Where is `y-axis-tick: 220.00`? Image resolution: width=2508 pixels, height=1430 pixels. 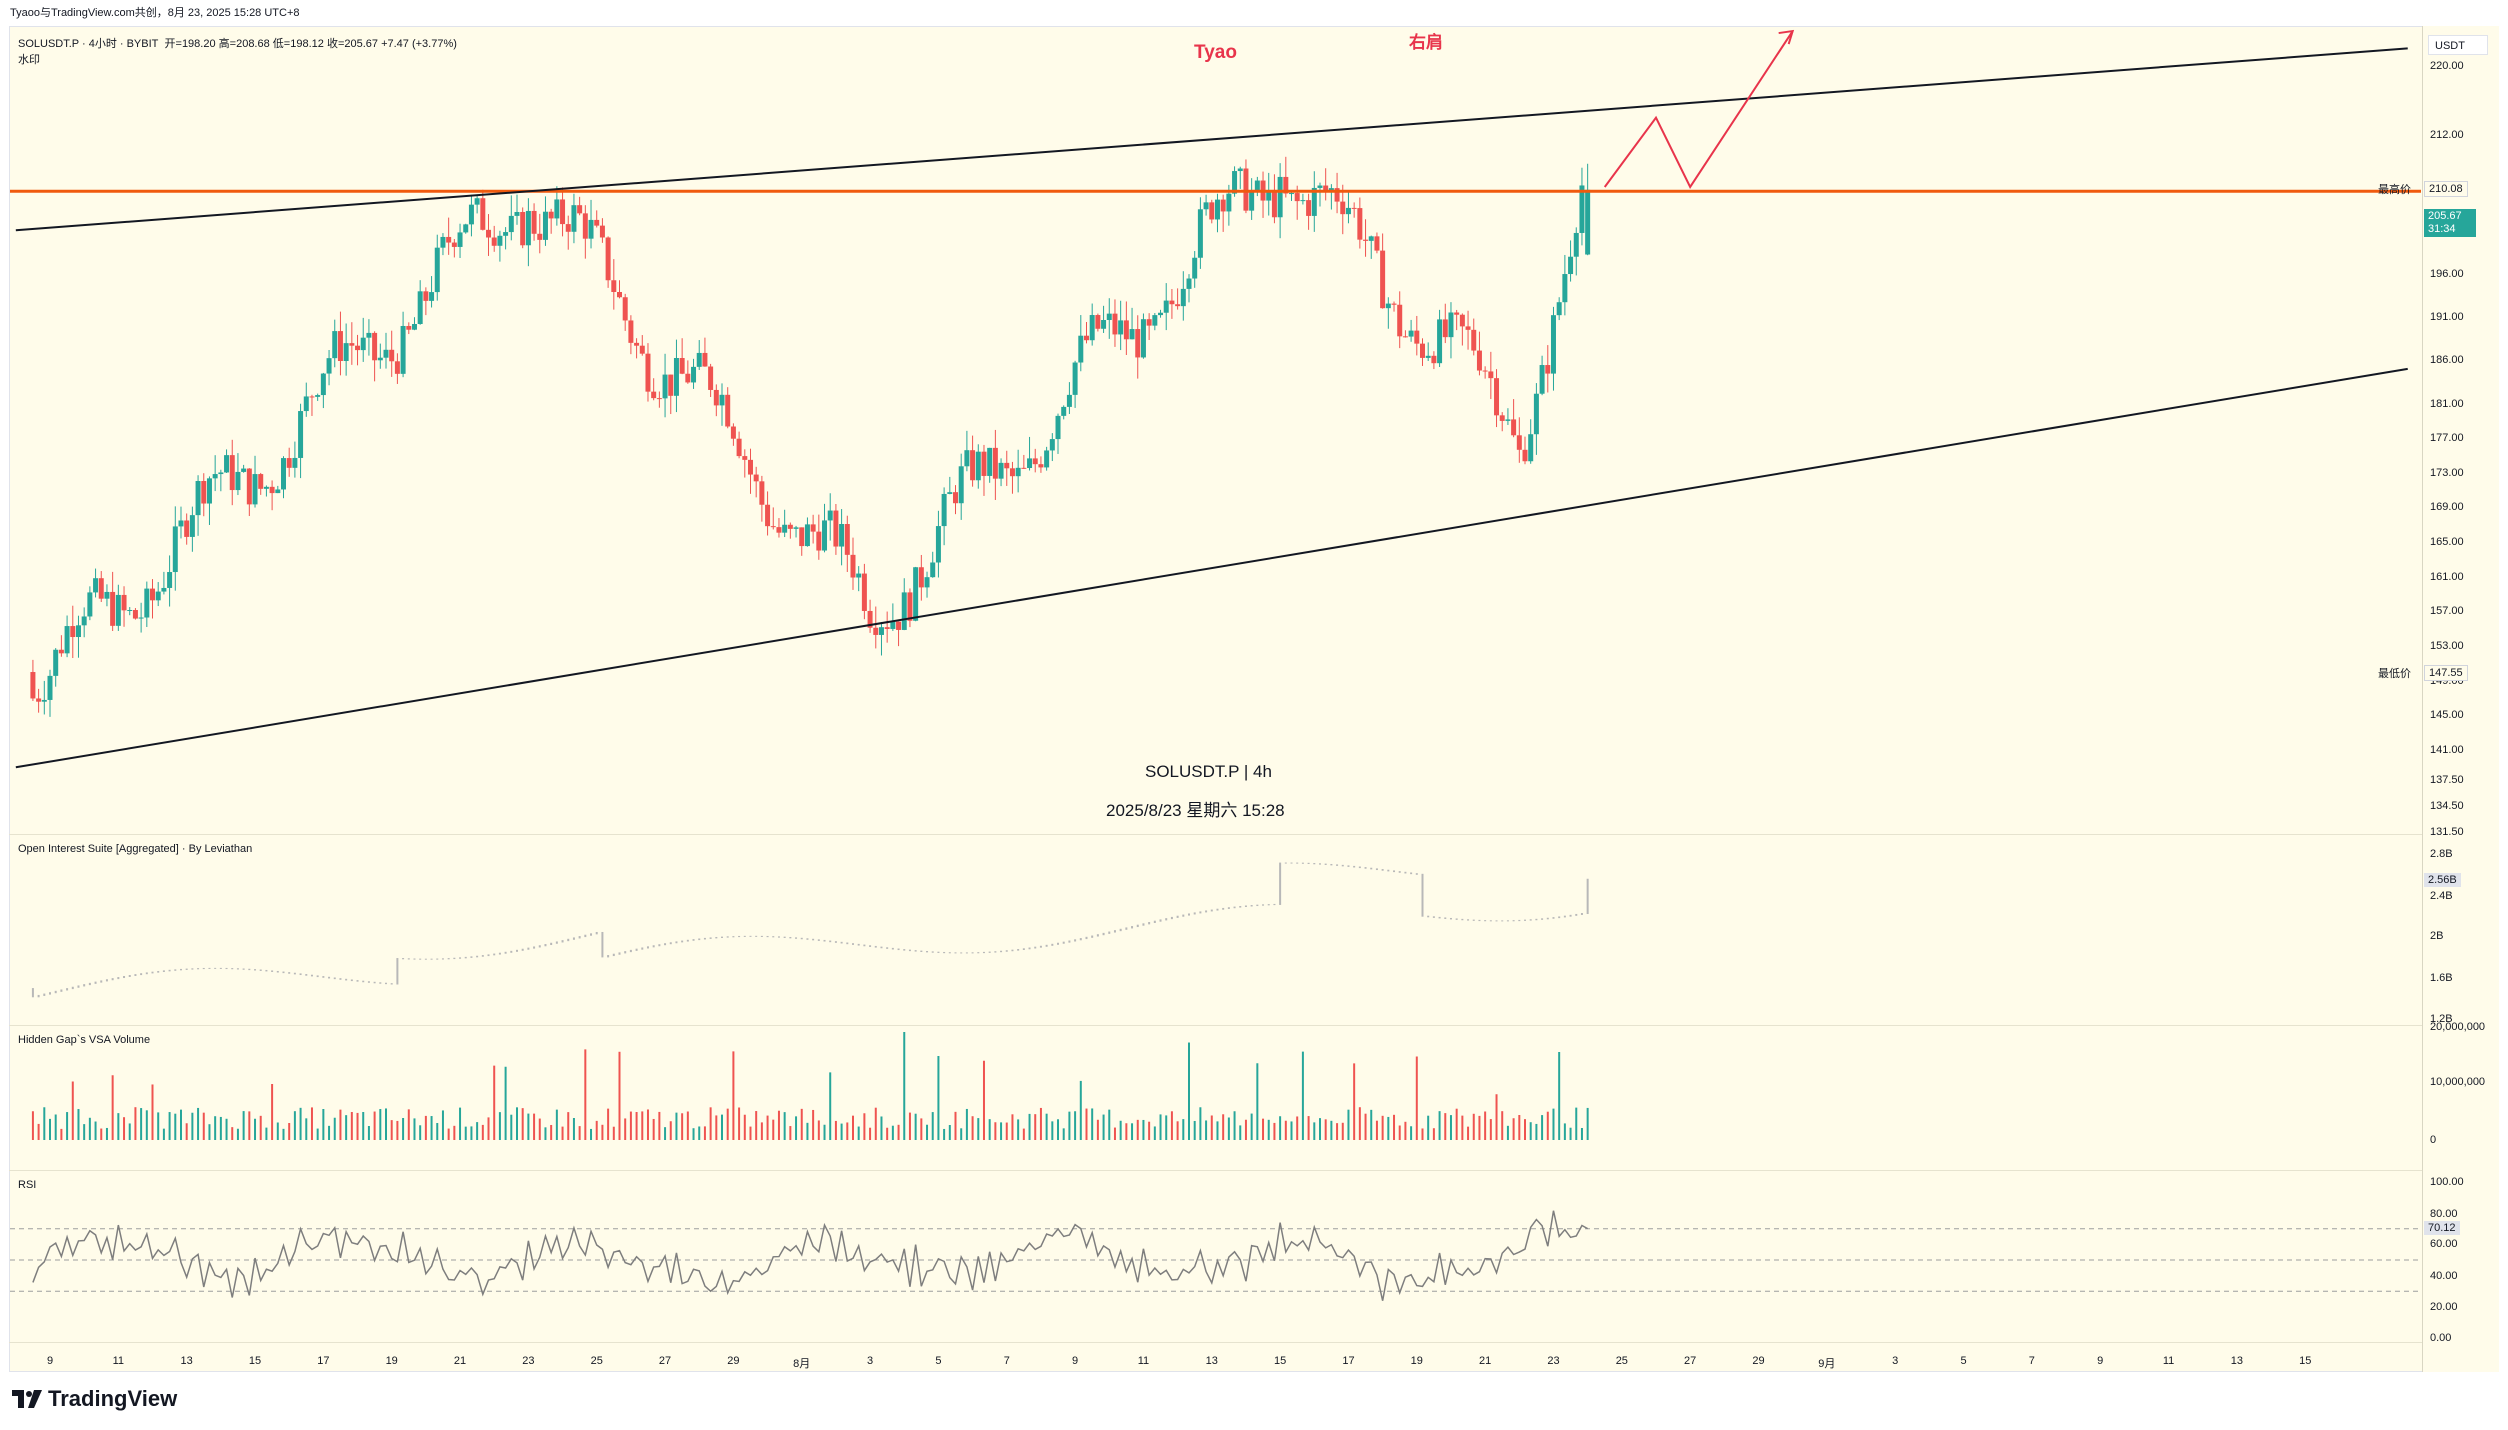 y-axis-tick: 220.00 is located at coordinates (2447, 65).